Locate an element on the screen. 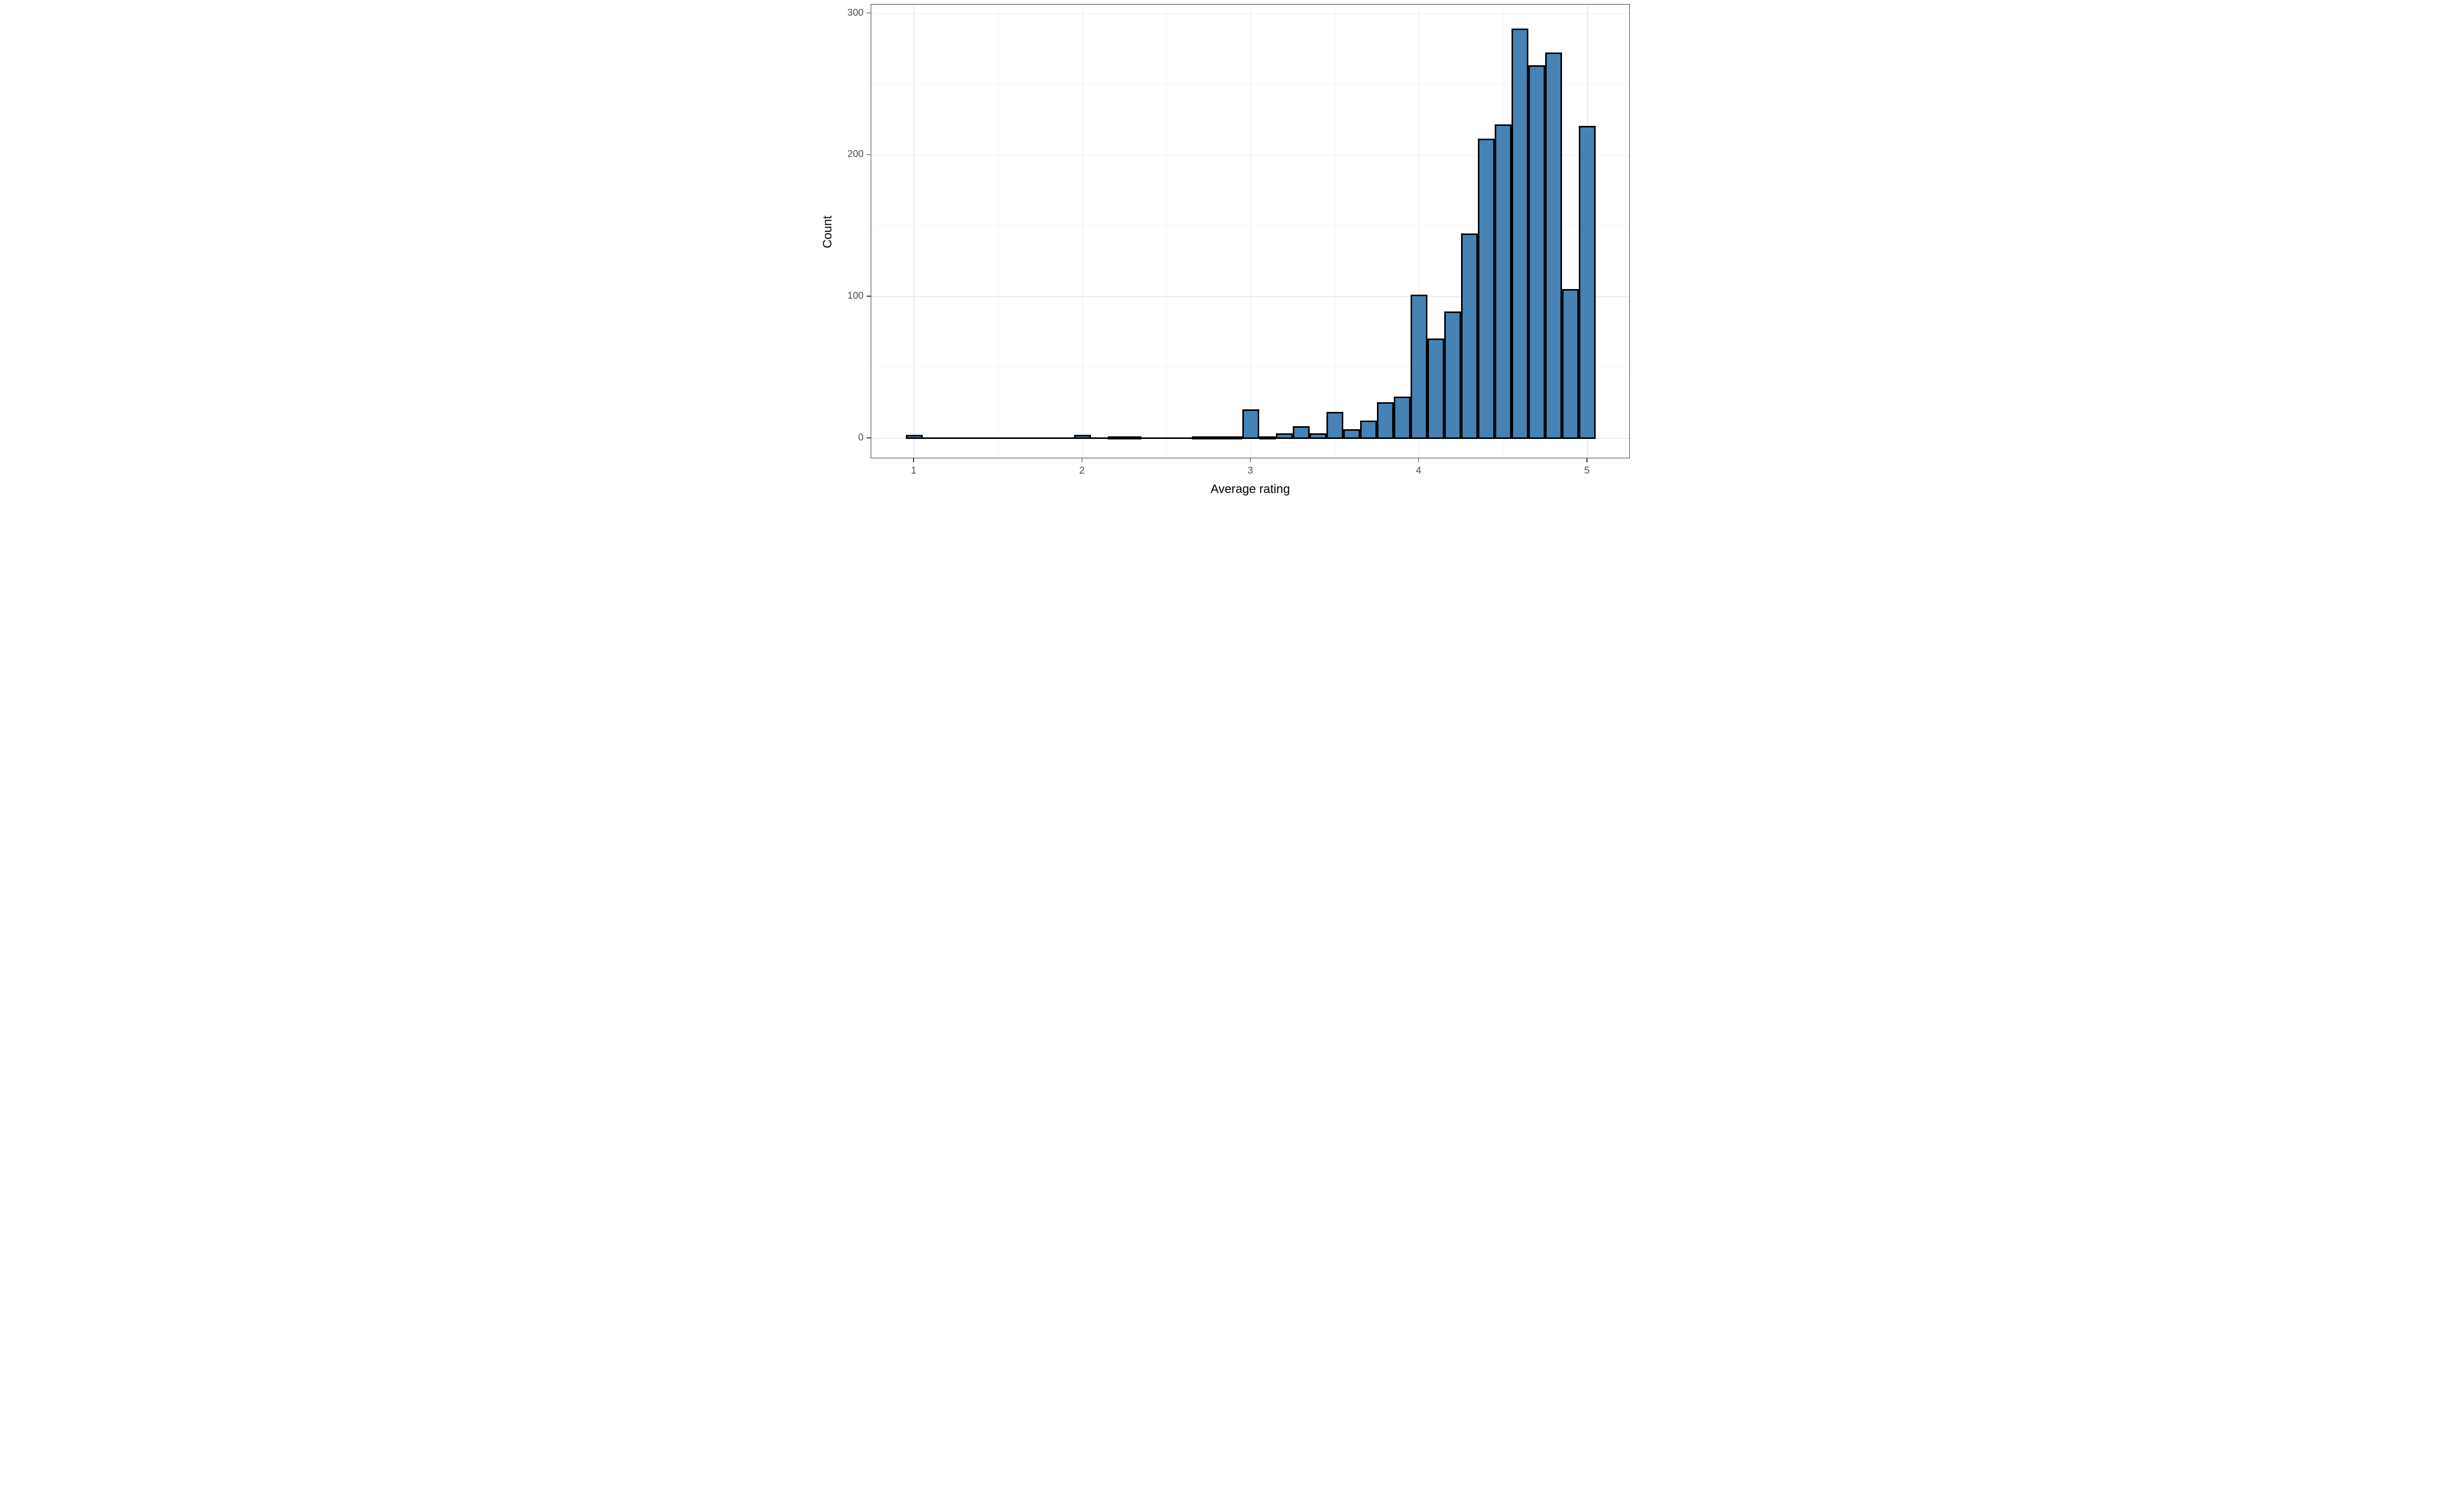 This screenshot has height=1512, width=2447. plot-panel is located at coordinates (1250, 231).